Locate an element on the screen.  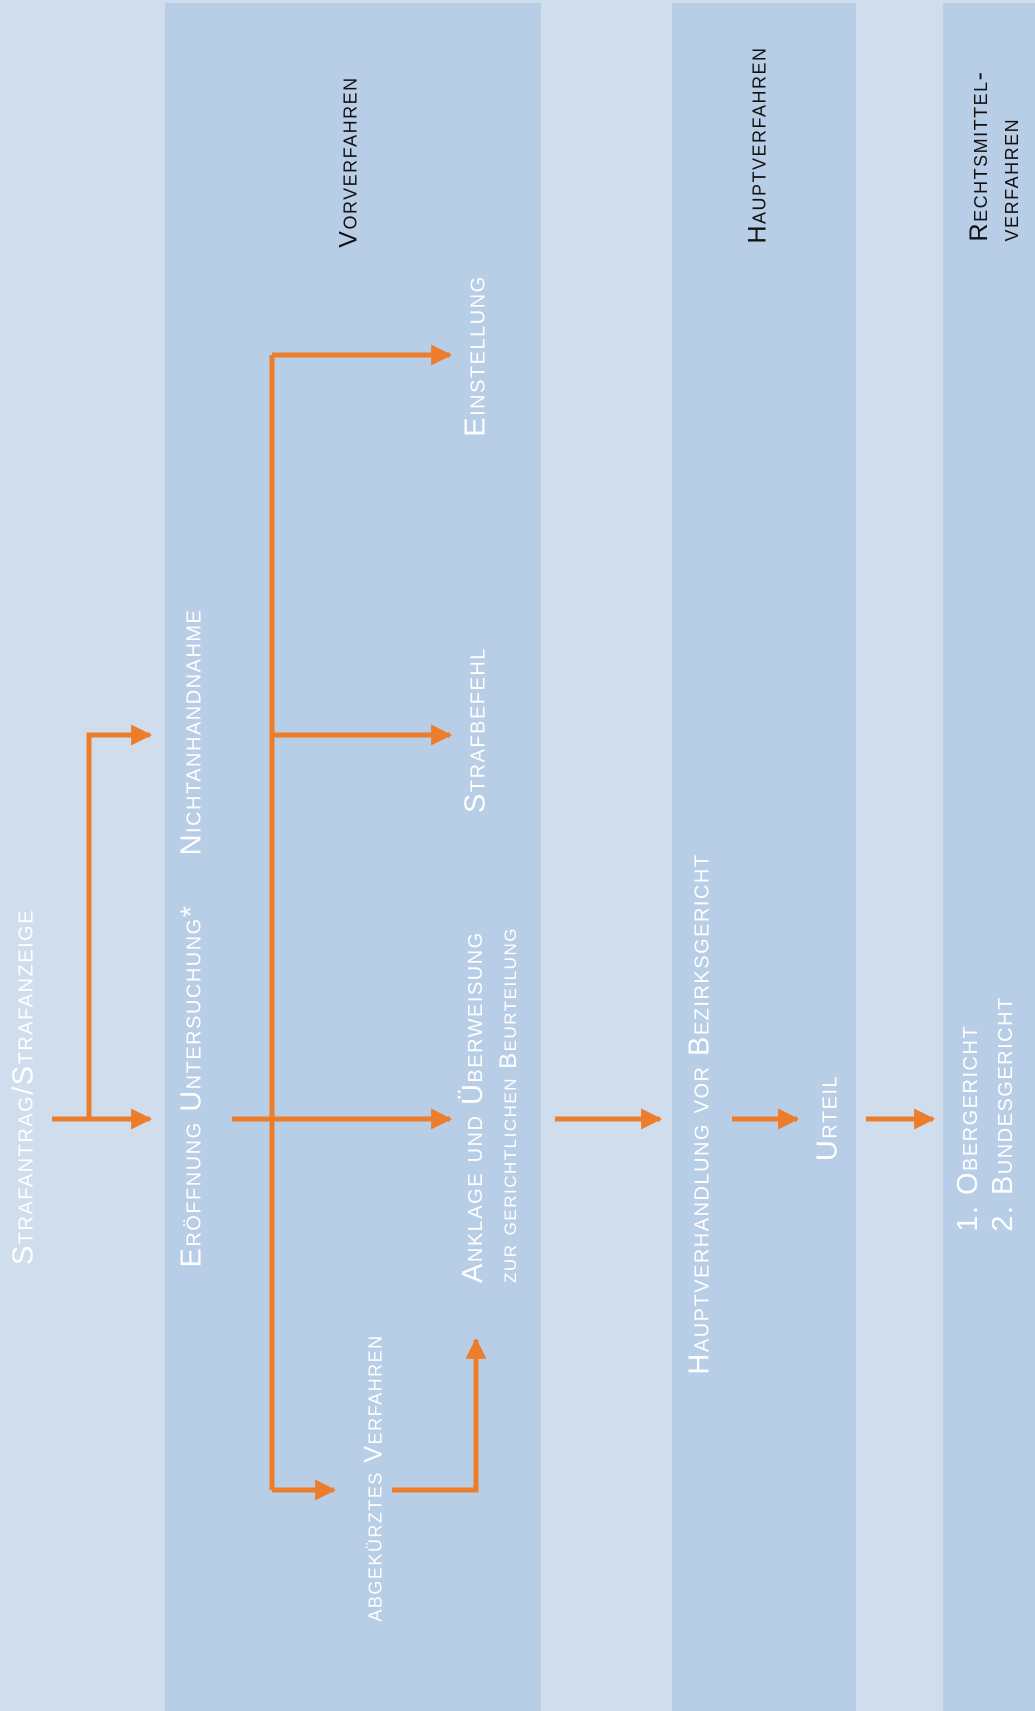
node-strafbefehl: Strafbefehl is located at coordinates (475, 730).